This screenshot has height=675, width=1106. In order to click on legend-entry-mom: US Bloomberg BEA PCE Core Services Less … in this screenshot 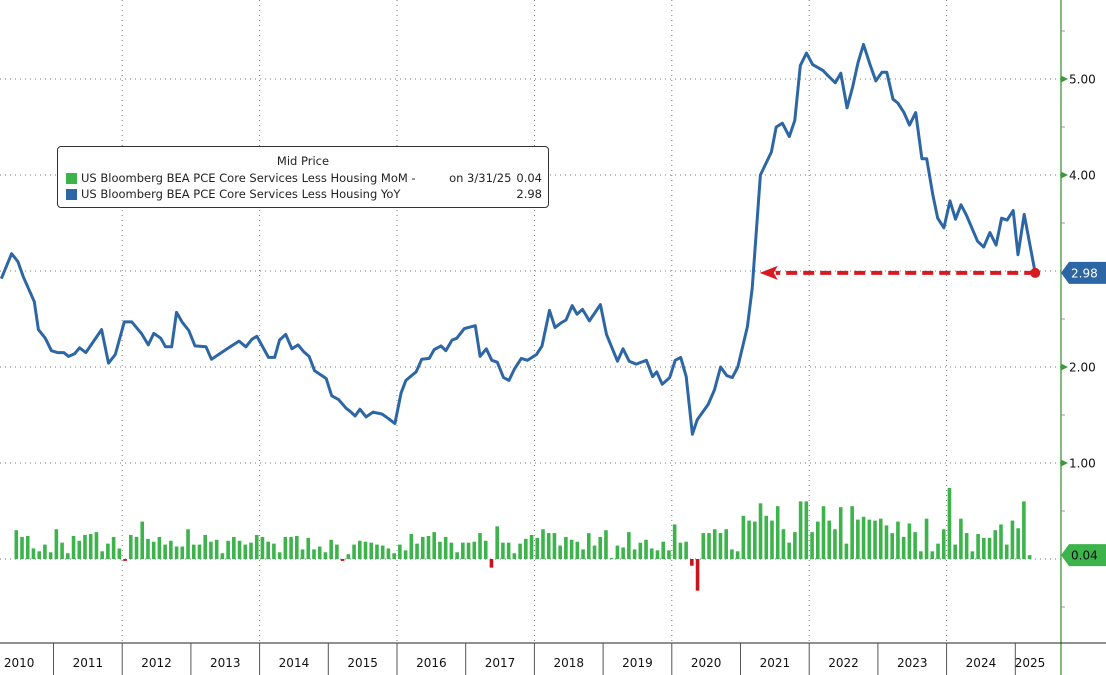, I will do `click(303, 178)`.